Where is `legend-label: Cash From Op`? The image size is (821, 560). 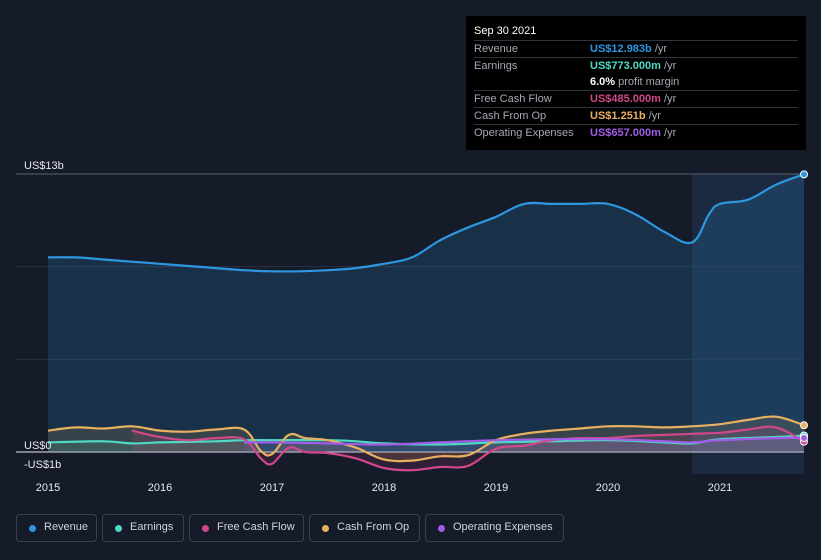 legend-label: Cash From Op is located at coordinates (373, 527).